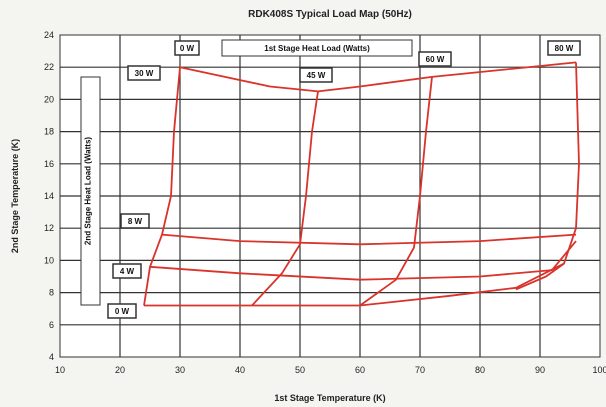 The width and height of the screenshot is (606, 407). I want to click on x-tick-label: 10, so click(60, 370).